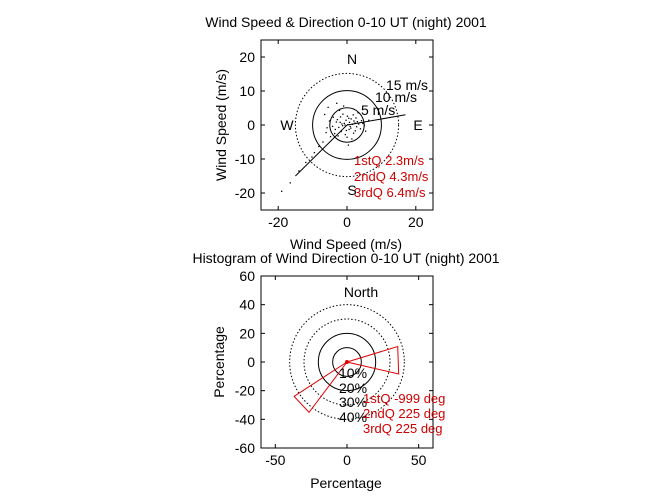 This screenshot has height=504, width=672. What do you see at coordinates (396, 97) in the screenshot?
I see `ring-label-10: 10 m/s` at bounding box center [396, 97].